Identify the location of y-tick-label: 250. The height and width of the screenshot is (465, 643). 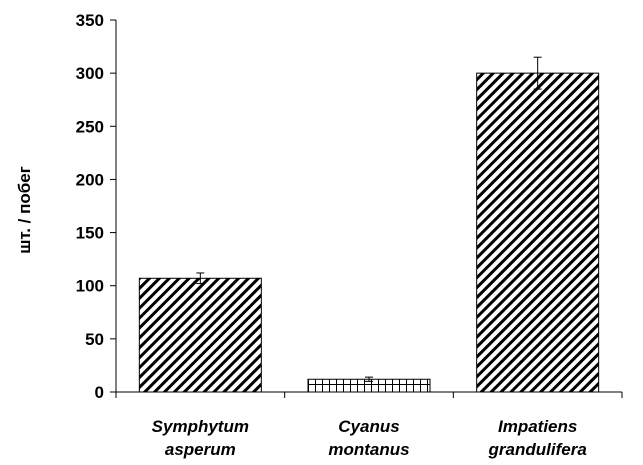
(90, 126).